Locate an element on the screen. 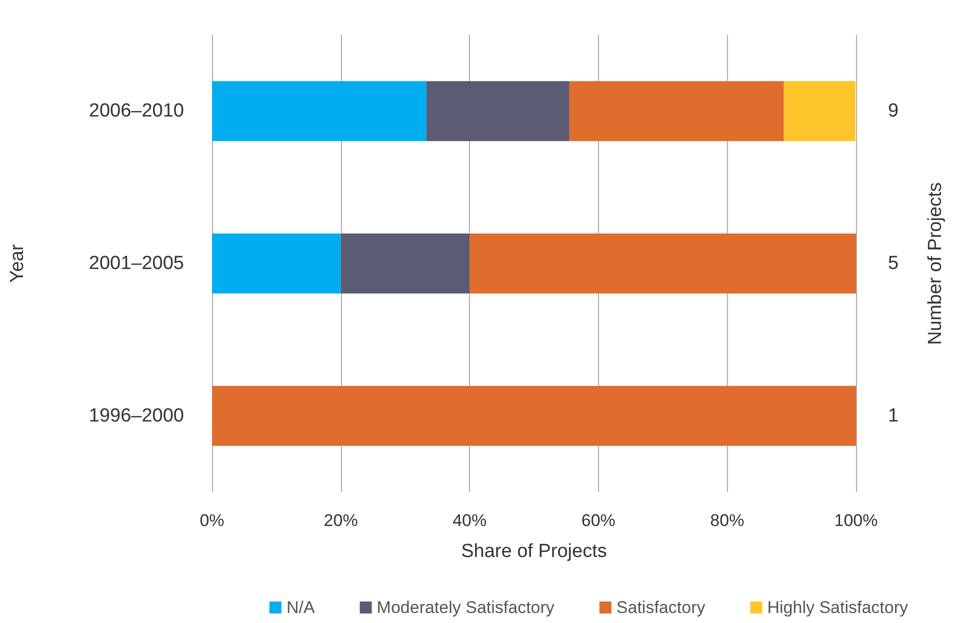 The width and height of the screenshot is (953, 623). y-axis-title: Year is located at coordinates (17, 263).